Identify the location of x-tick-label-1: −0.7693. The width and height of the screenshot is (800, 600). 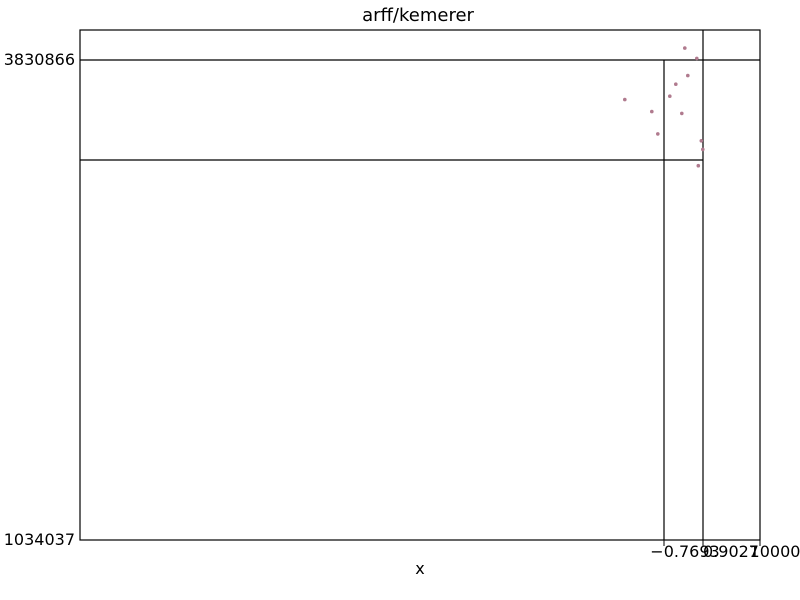
(684, 551).